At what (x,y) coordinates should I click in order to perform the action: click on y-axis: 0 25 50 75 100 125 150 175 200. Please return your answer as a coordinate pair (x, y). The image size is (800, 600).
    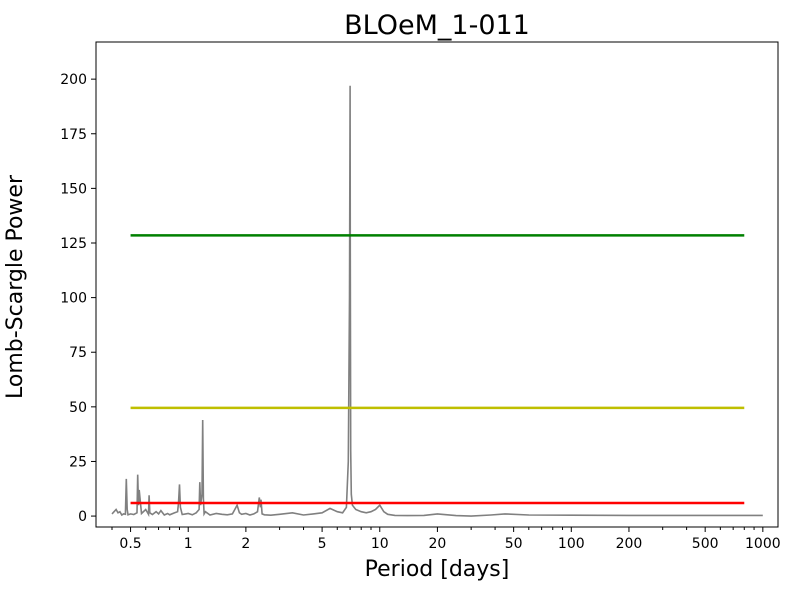
    Looking at the image, I should click on (78, 298).